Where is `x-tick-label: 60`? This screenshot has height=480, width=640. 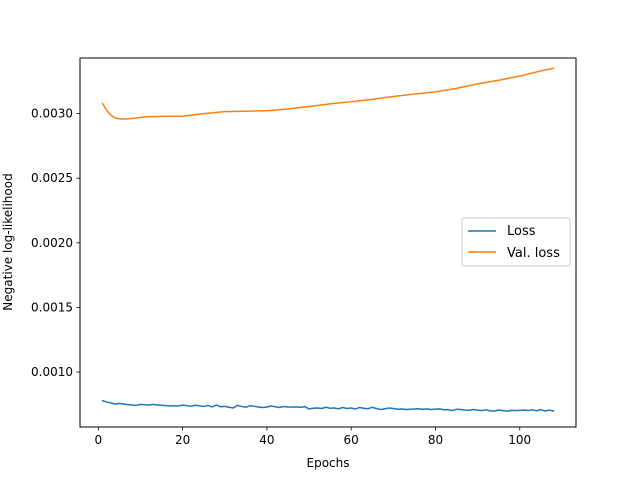
x-tick-label: 60 is located at coordinates (351, 440).